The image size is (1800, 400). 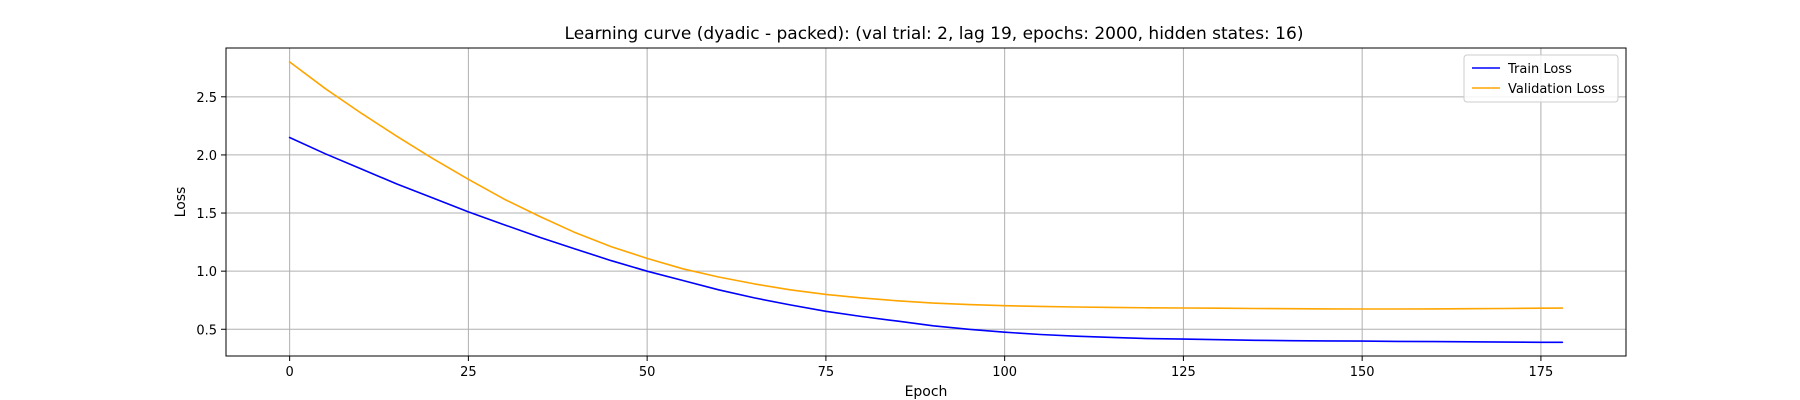 What do you see at coordinates (1539, 69) in the screenshot?
I see `legend-label-0: Train Loss` at bounding box center [1539, 69].